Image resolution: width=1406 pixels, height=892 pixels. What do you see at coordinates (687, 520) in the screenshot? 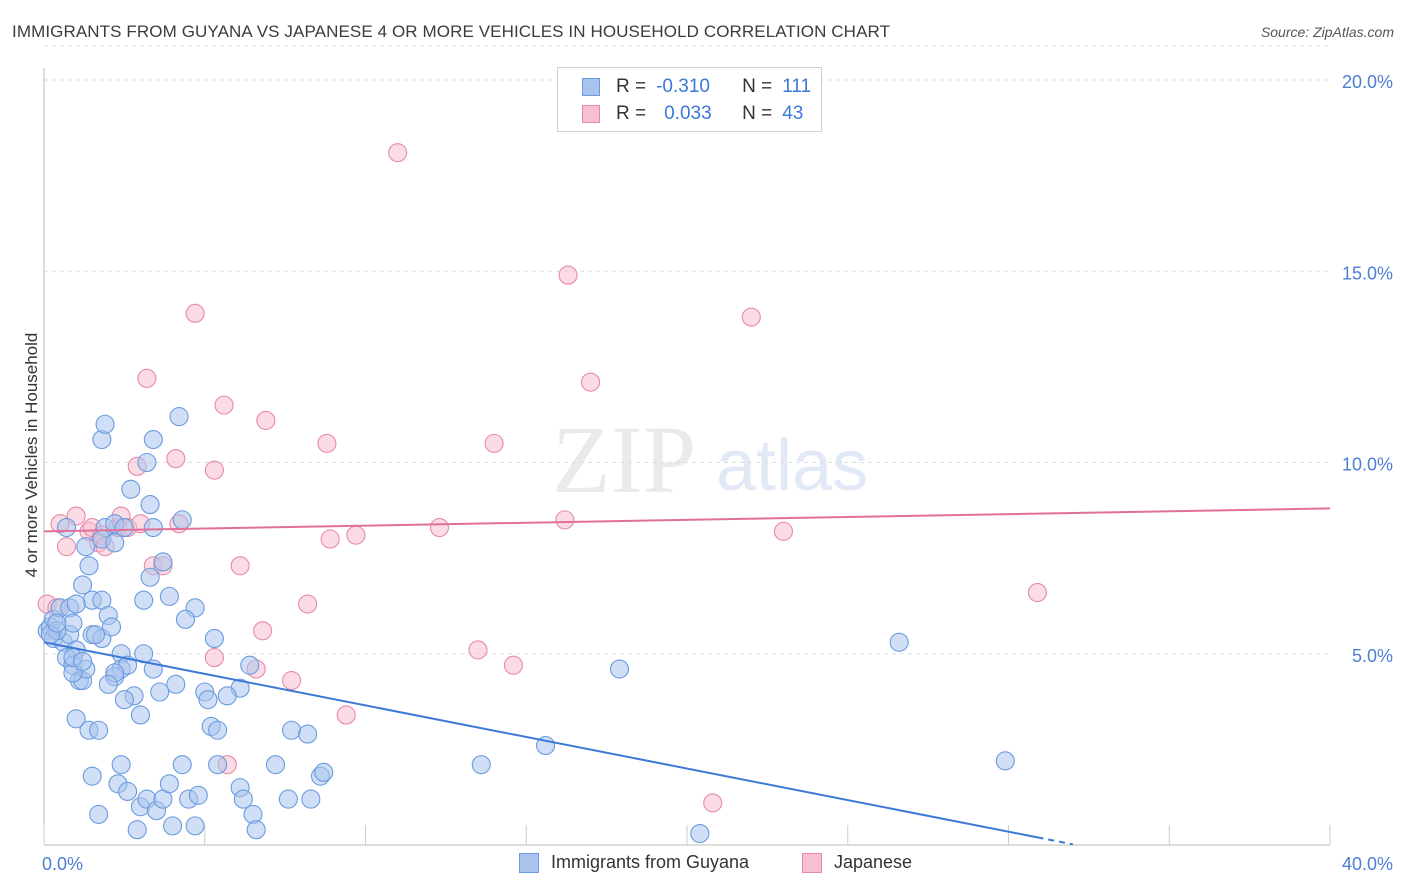
I see `trend-line-japanese` at bounding box center [687, 520].